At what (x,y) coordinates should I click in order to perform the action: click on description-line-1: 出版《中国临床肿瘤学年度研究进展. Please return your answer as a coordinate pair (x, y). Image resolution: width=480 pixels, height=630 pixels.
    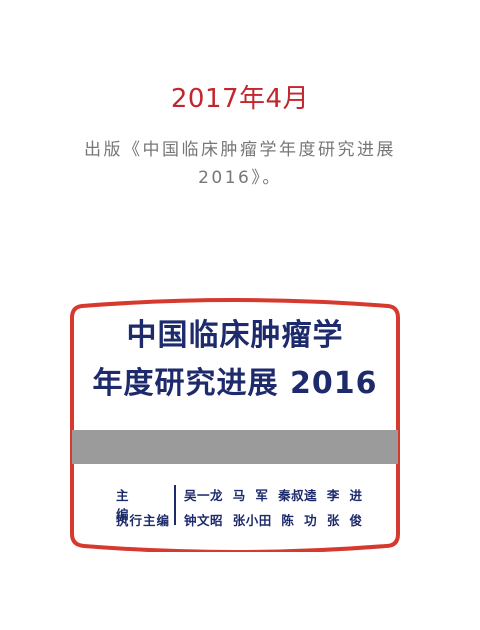
    Looking at the image, I should click on (240, 150).